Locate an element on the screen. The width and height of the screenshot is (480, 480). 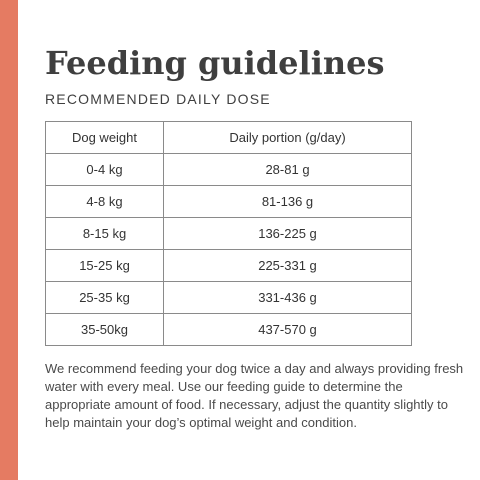
portion-cell: 437-570 g is located at coordinates (287, 329).